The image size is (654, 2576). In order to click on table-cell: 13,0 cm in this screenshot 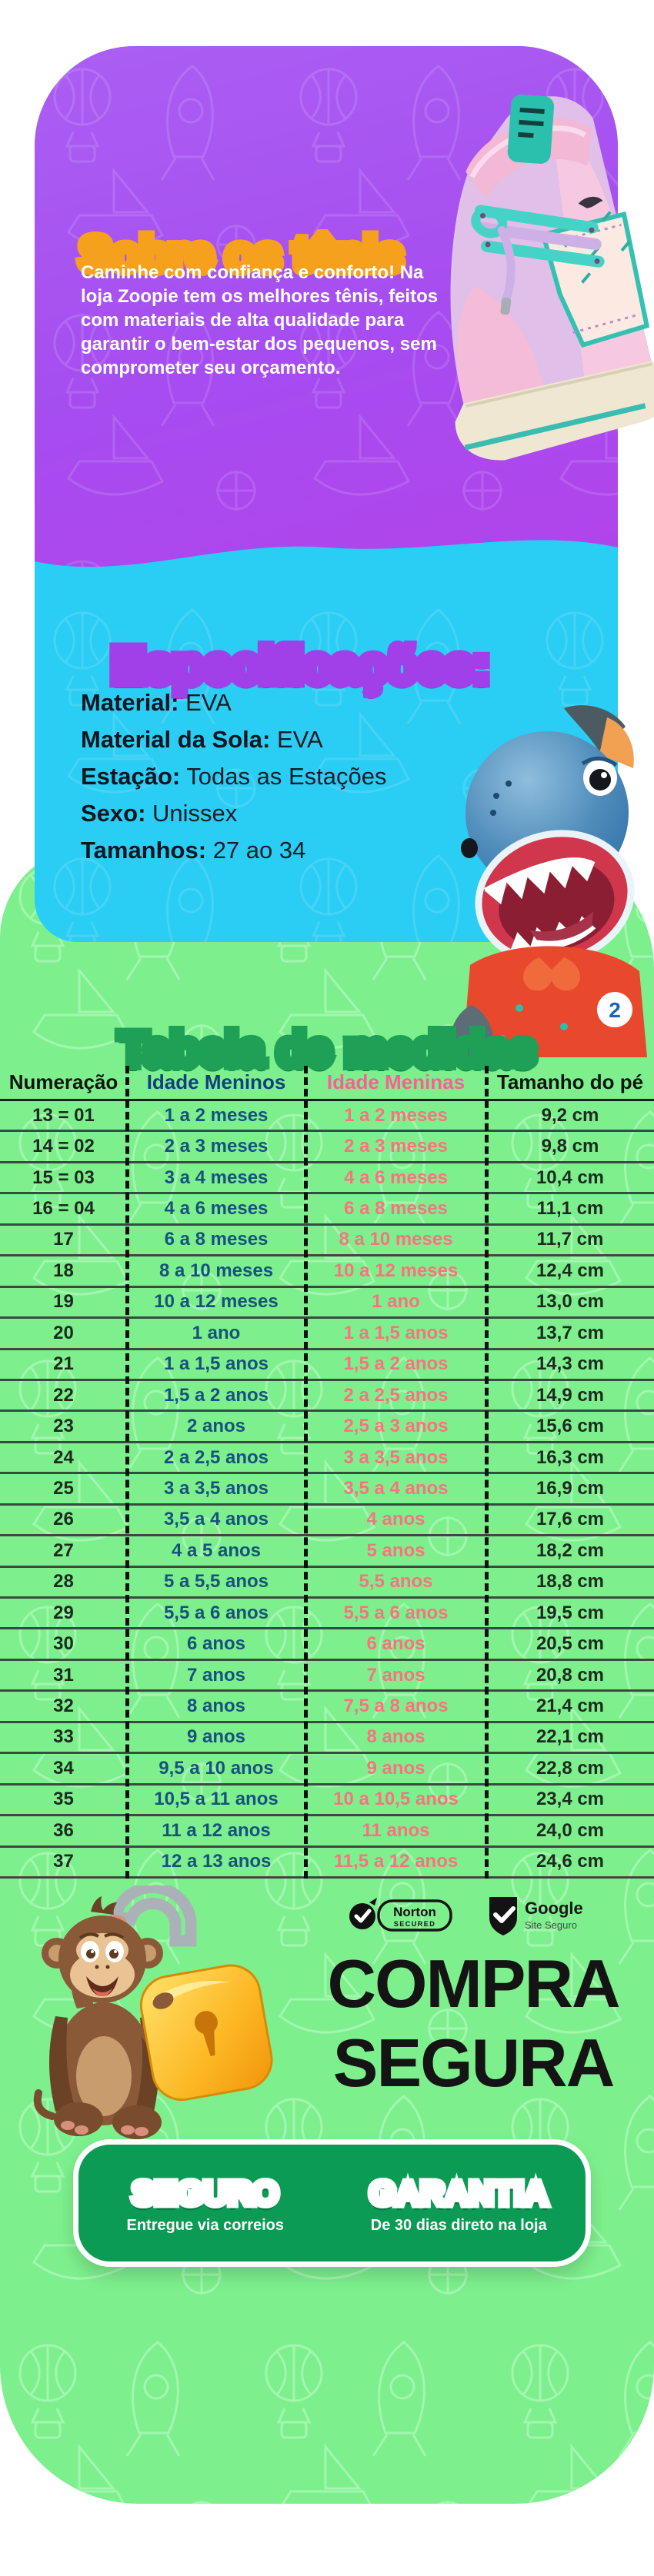, I will do `click(570, 1302)`.